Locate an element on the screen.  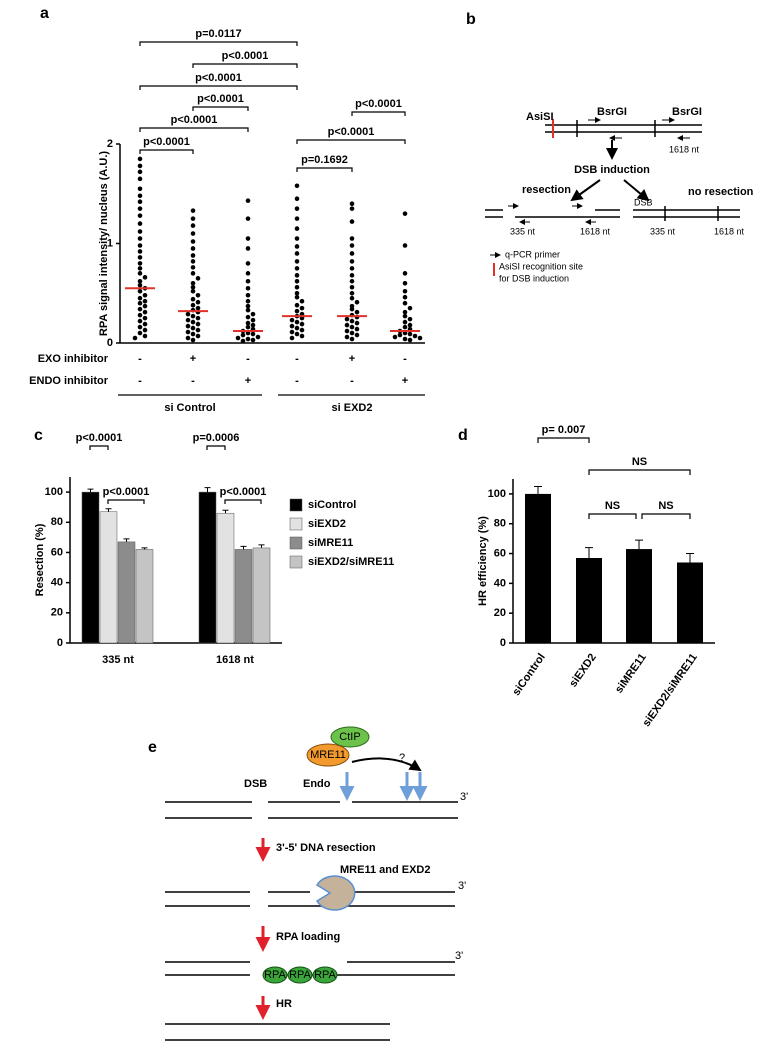
y-axis-label: Resection (%) is located at coordinates (40, 559).